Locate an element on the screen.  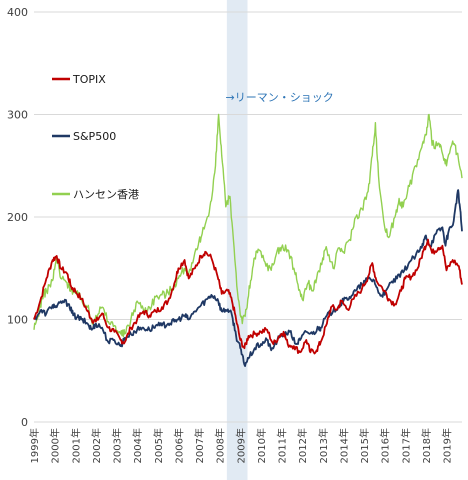
x-tick-label: 2018年 is located at coordinates (426, 445).